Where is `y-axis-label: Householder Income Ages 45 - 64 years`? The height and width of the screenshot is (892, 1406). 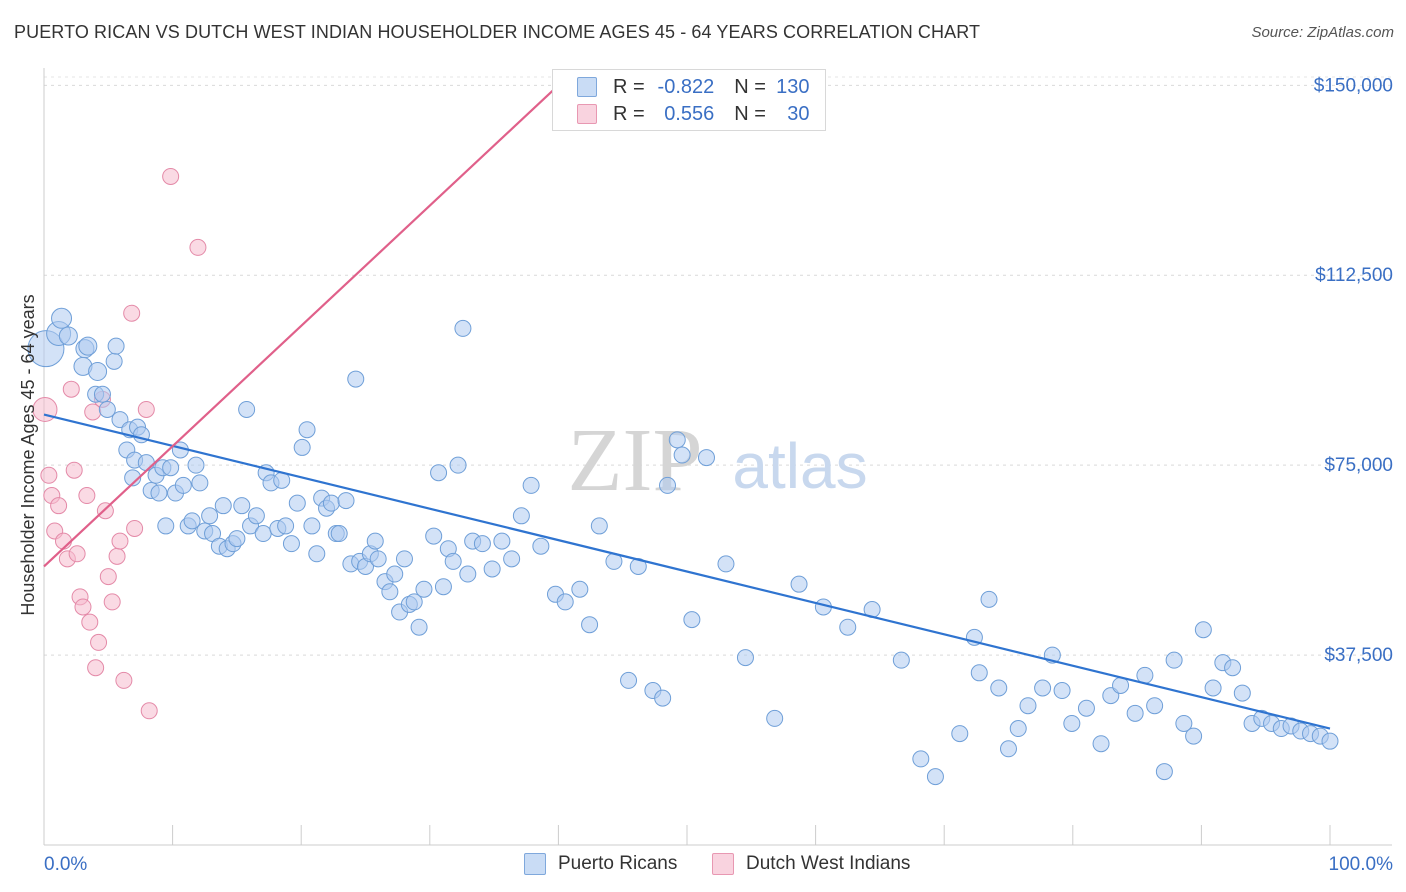 y-axis-label: Householder Income Ages 45 - 64 years is located at coordinates (28, 454).